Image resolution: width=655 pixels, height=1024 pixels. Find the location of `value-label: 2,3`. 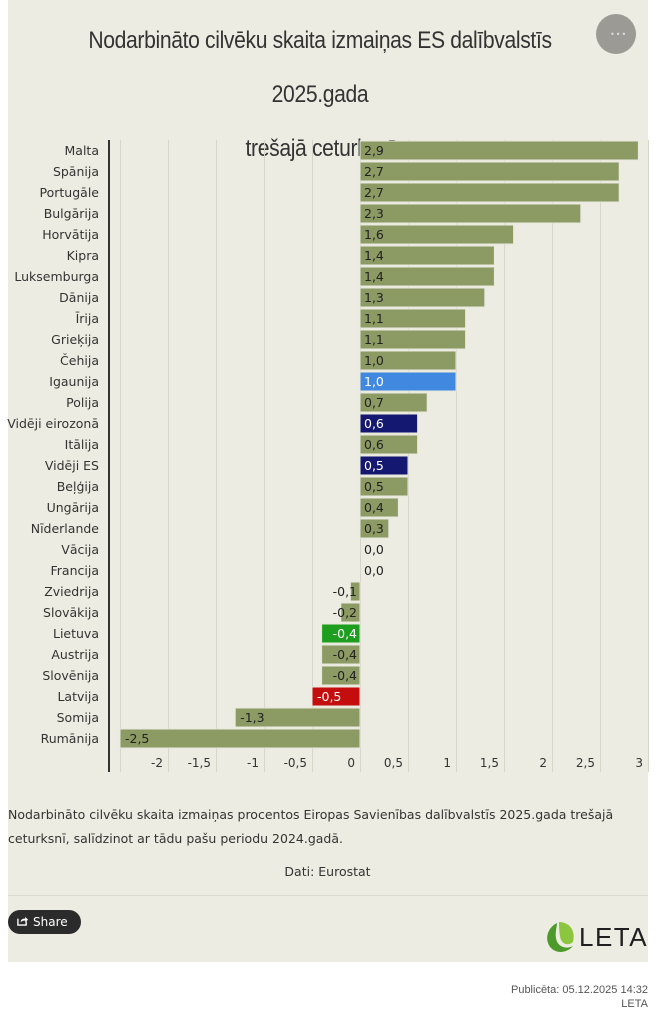

value-label: 2,3 is located at coordinates (374, 213).